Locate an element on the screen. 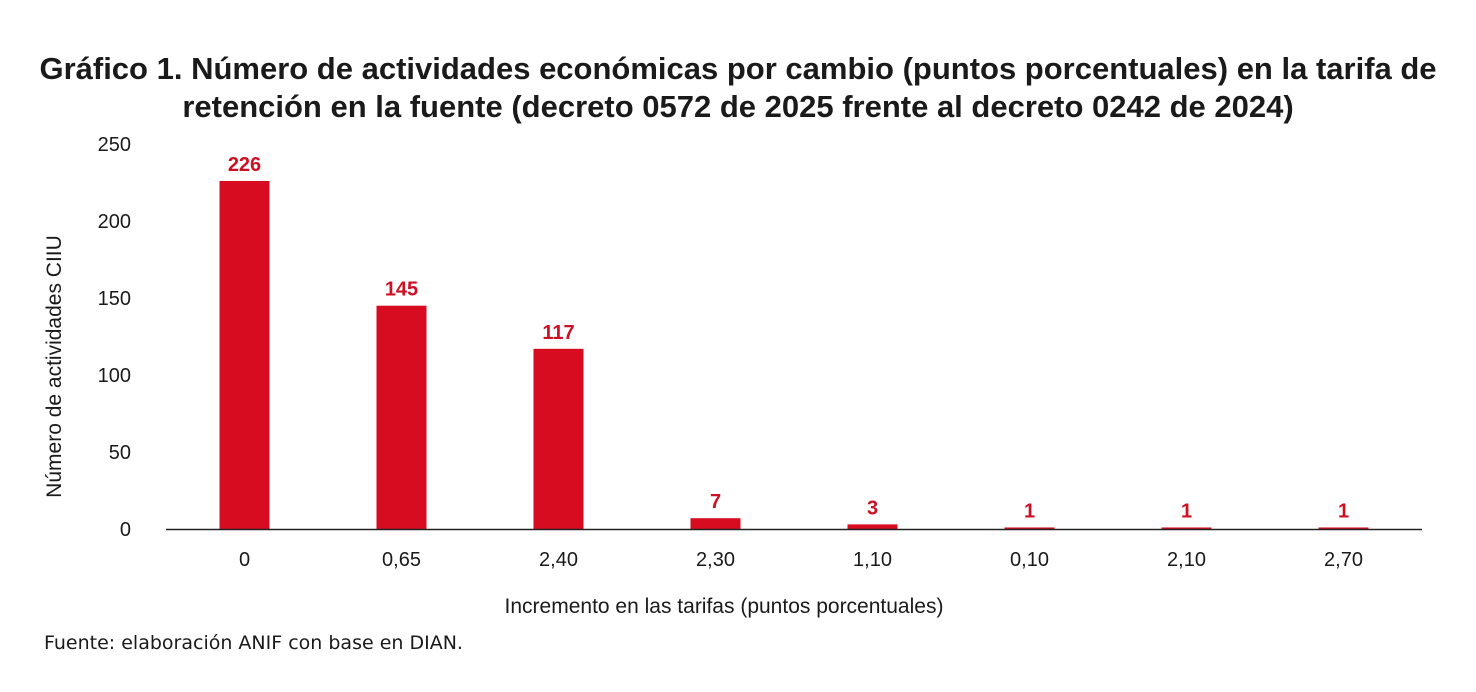 The height and width of the screenshot is (692, 1476). x-tick-label: 2,10 is located at coordinates (1186, 560).